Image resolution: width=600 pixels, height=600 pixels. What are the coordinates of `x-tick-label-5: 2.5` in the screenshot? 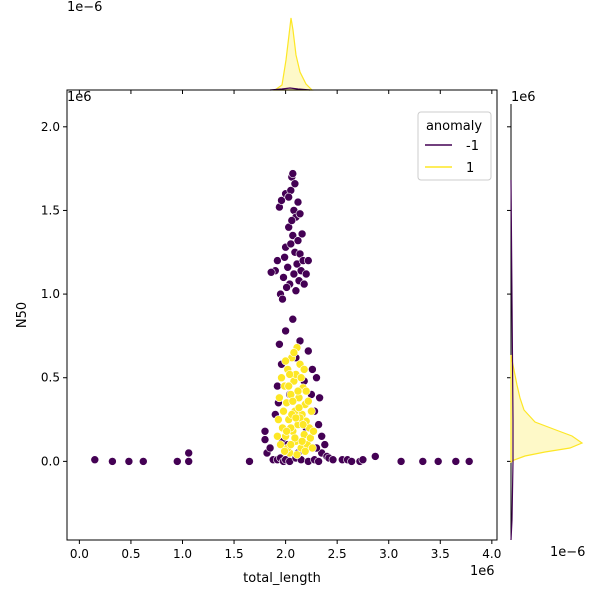 It's located at (337, 554).